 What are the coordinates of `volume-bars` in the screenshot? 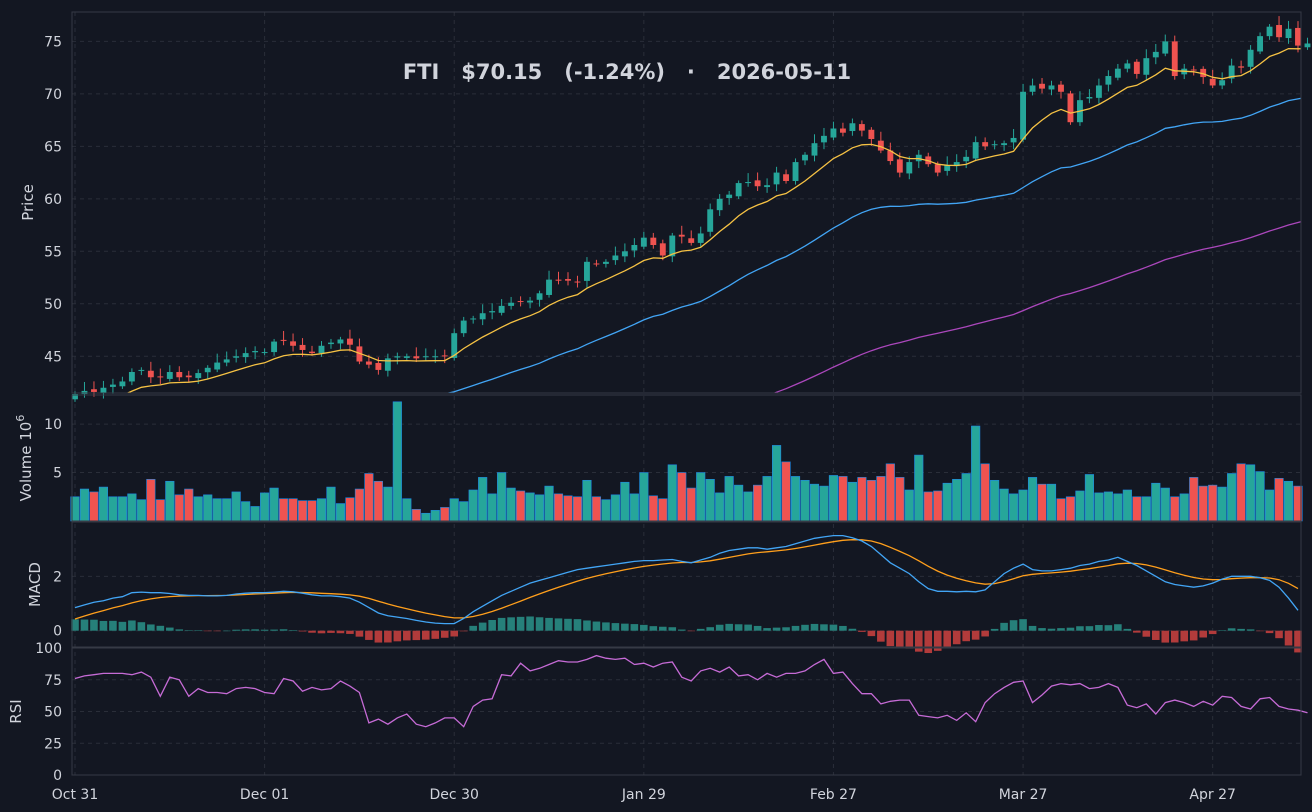 It's located at (686, 461).